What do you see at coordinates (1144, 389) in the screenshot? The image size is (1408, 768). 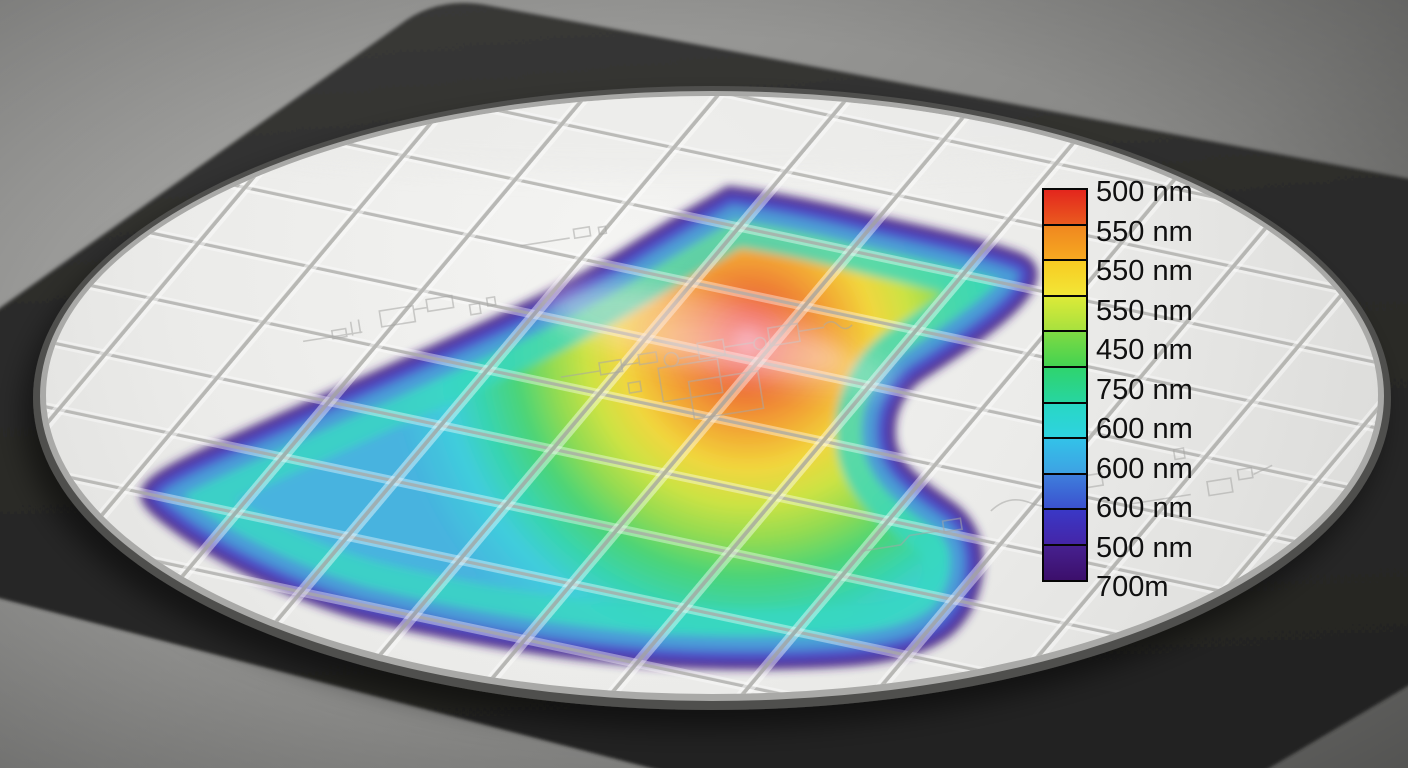 I see `colorbar-tick-label: 750 nm` at bounding box center [1144, 389].